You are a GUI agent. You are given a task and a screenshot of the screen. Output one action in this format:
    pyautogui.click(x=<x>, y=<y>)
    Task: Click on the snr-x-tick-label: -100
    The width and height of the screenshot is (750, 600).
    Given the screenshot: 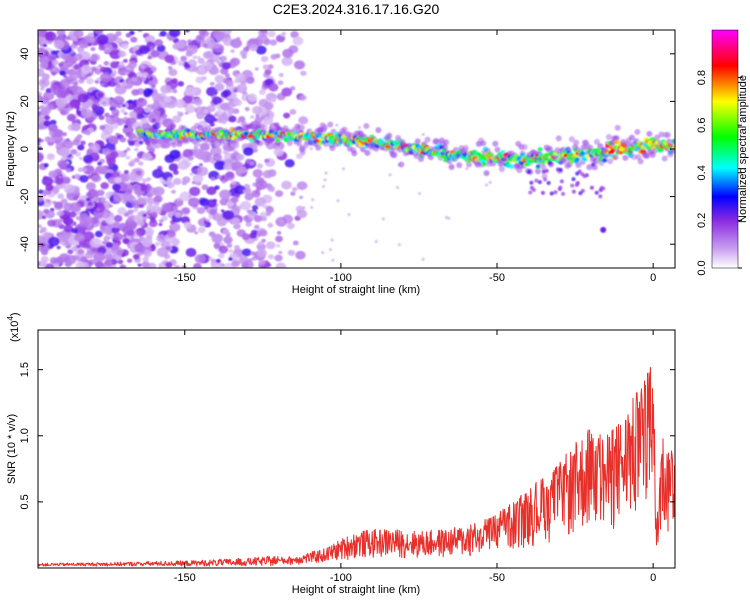 What is the action you would take?
    pyautogui.click(x=341, y=578)
    